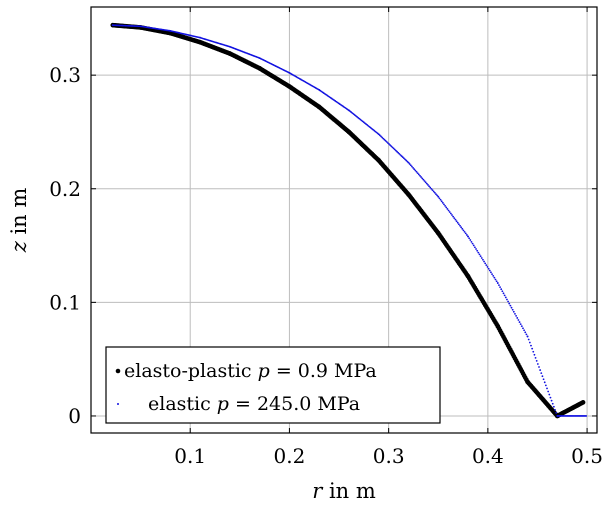 This screenshot has height=506, width=608. Describe the element at coordinates (191, 371) in the screenshot. I see `legend-label-elasto-plastic-prefix: elasto-plastic` at that location.